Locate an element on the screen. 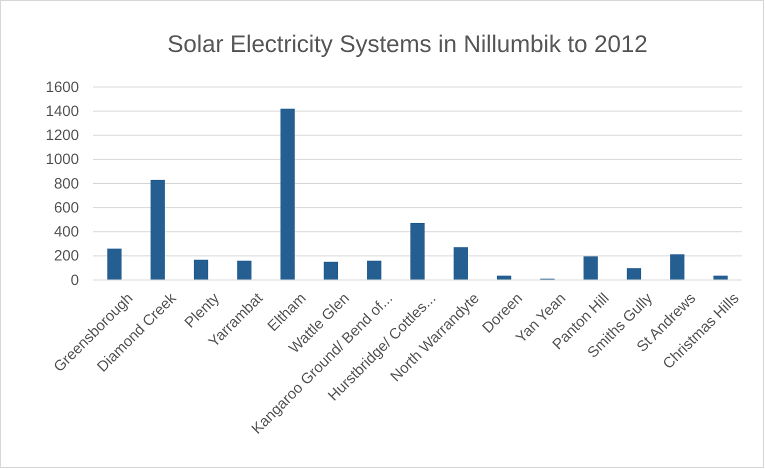  y-tick-label: 200 is located at coordinates (66, 256).